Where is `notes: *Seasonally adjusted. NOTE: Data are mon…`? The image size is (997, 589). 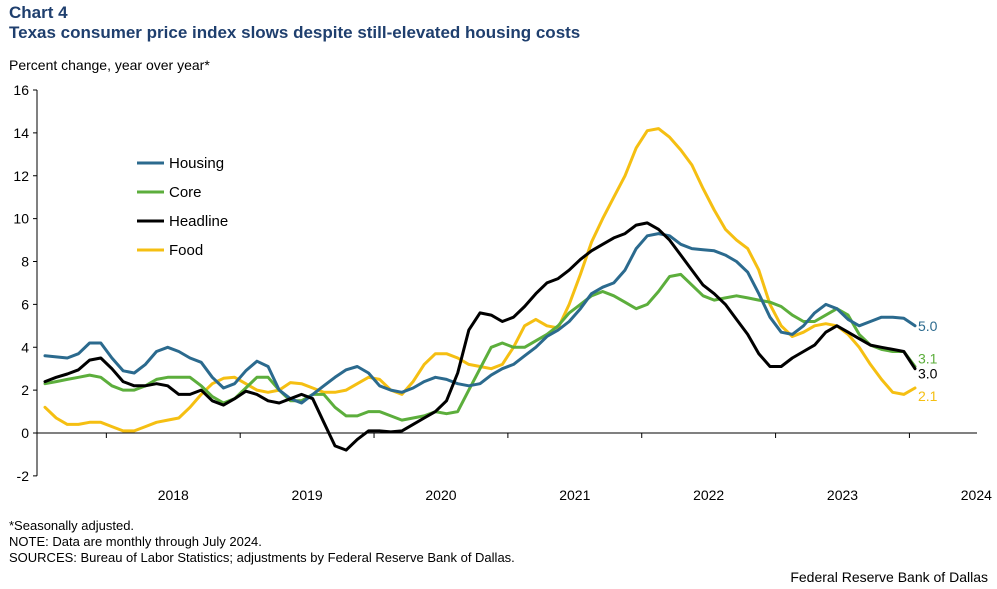
notes: *Seasonally adjusted. NOTE: Data are mon… is located at coordinates (262, 542).